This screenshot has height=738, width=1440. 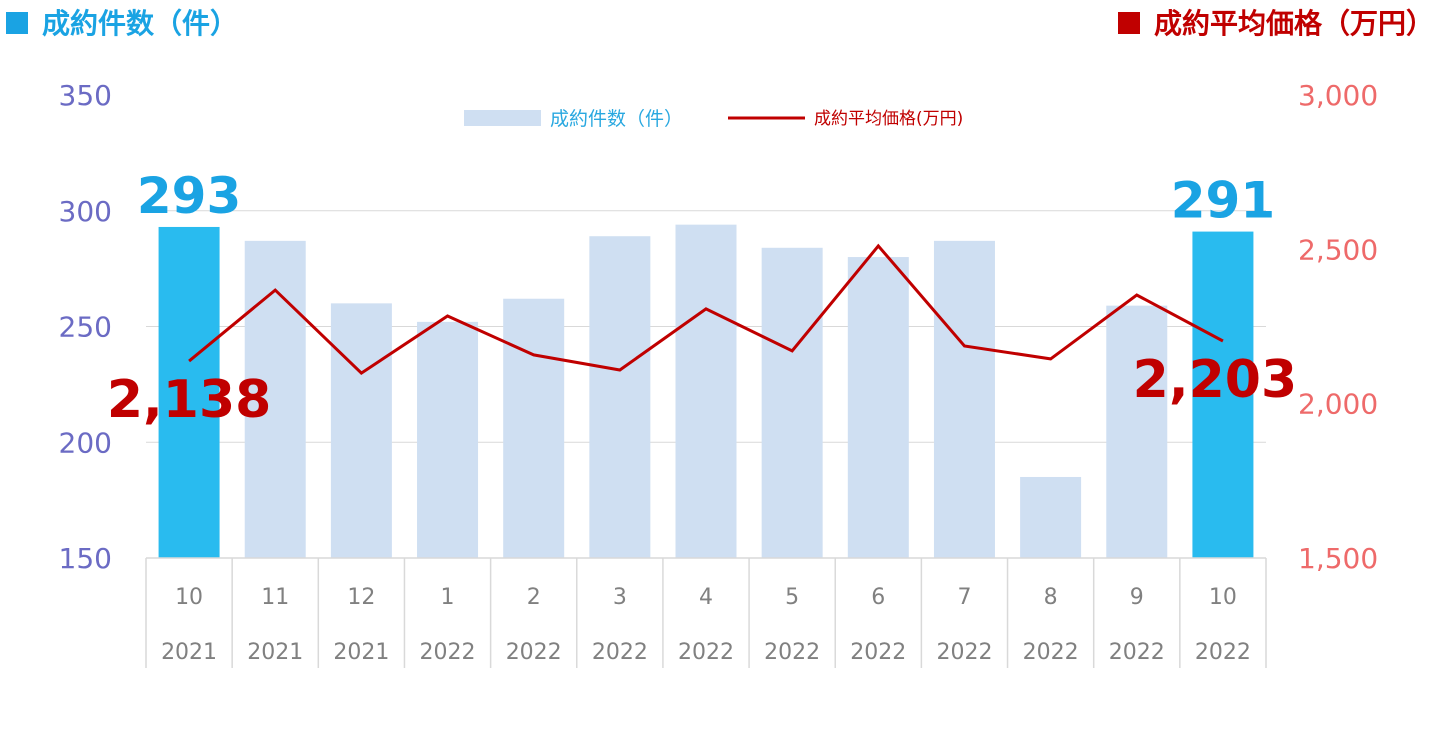 I want to click on data-label: 291, so click(x=1223, y=201).